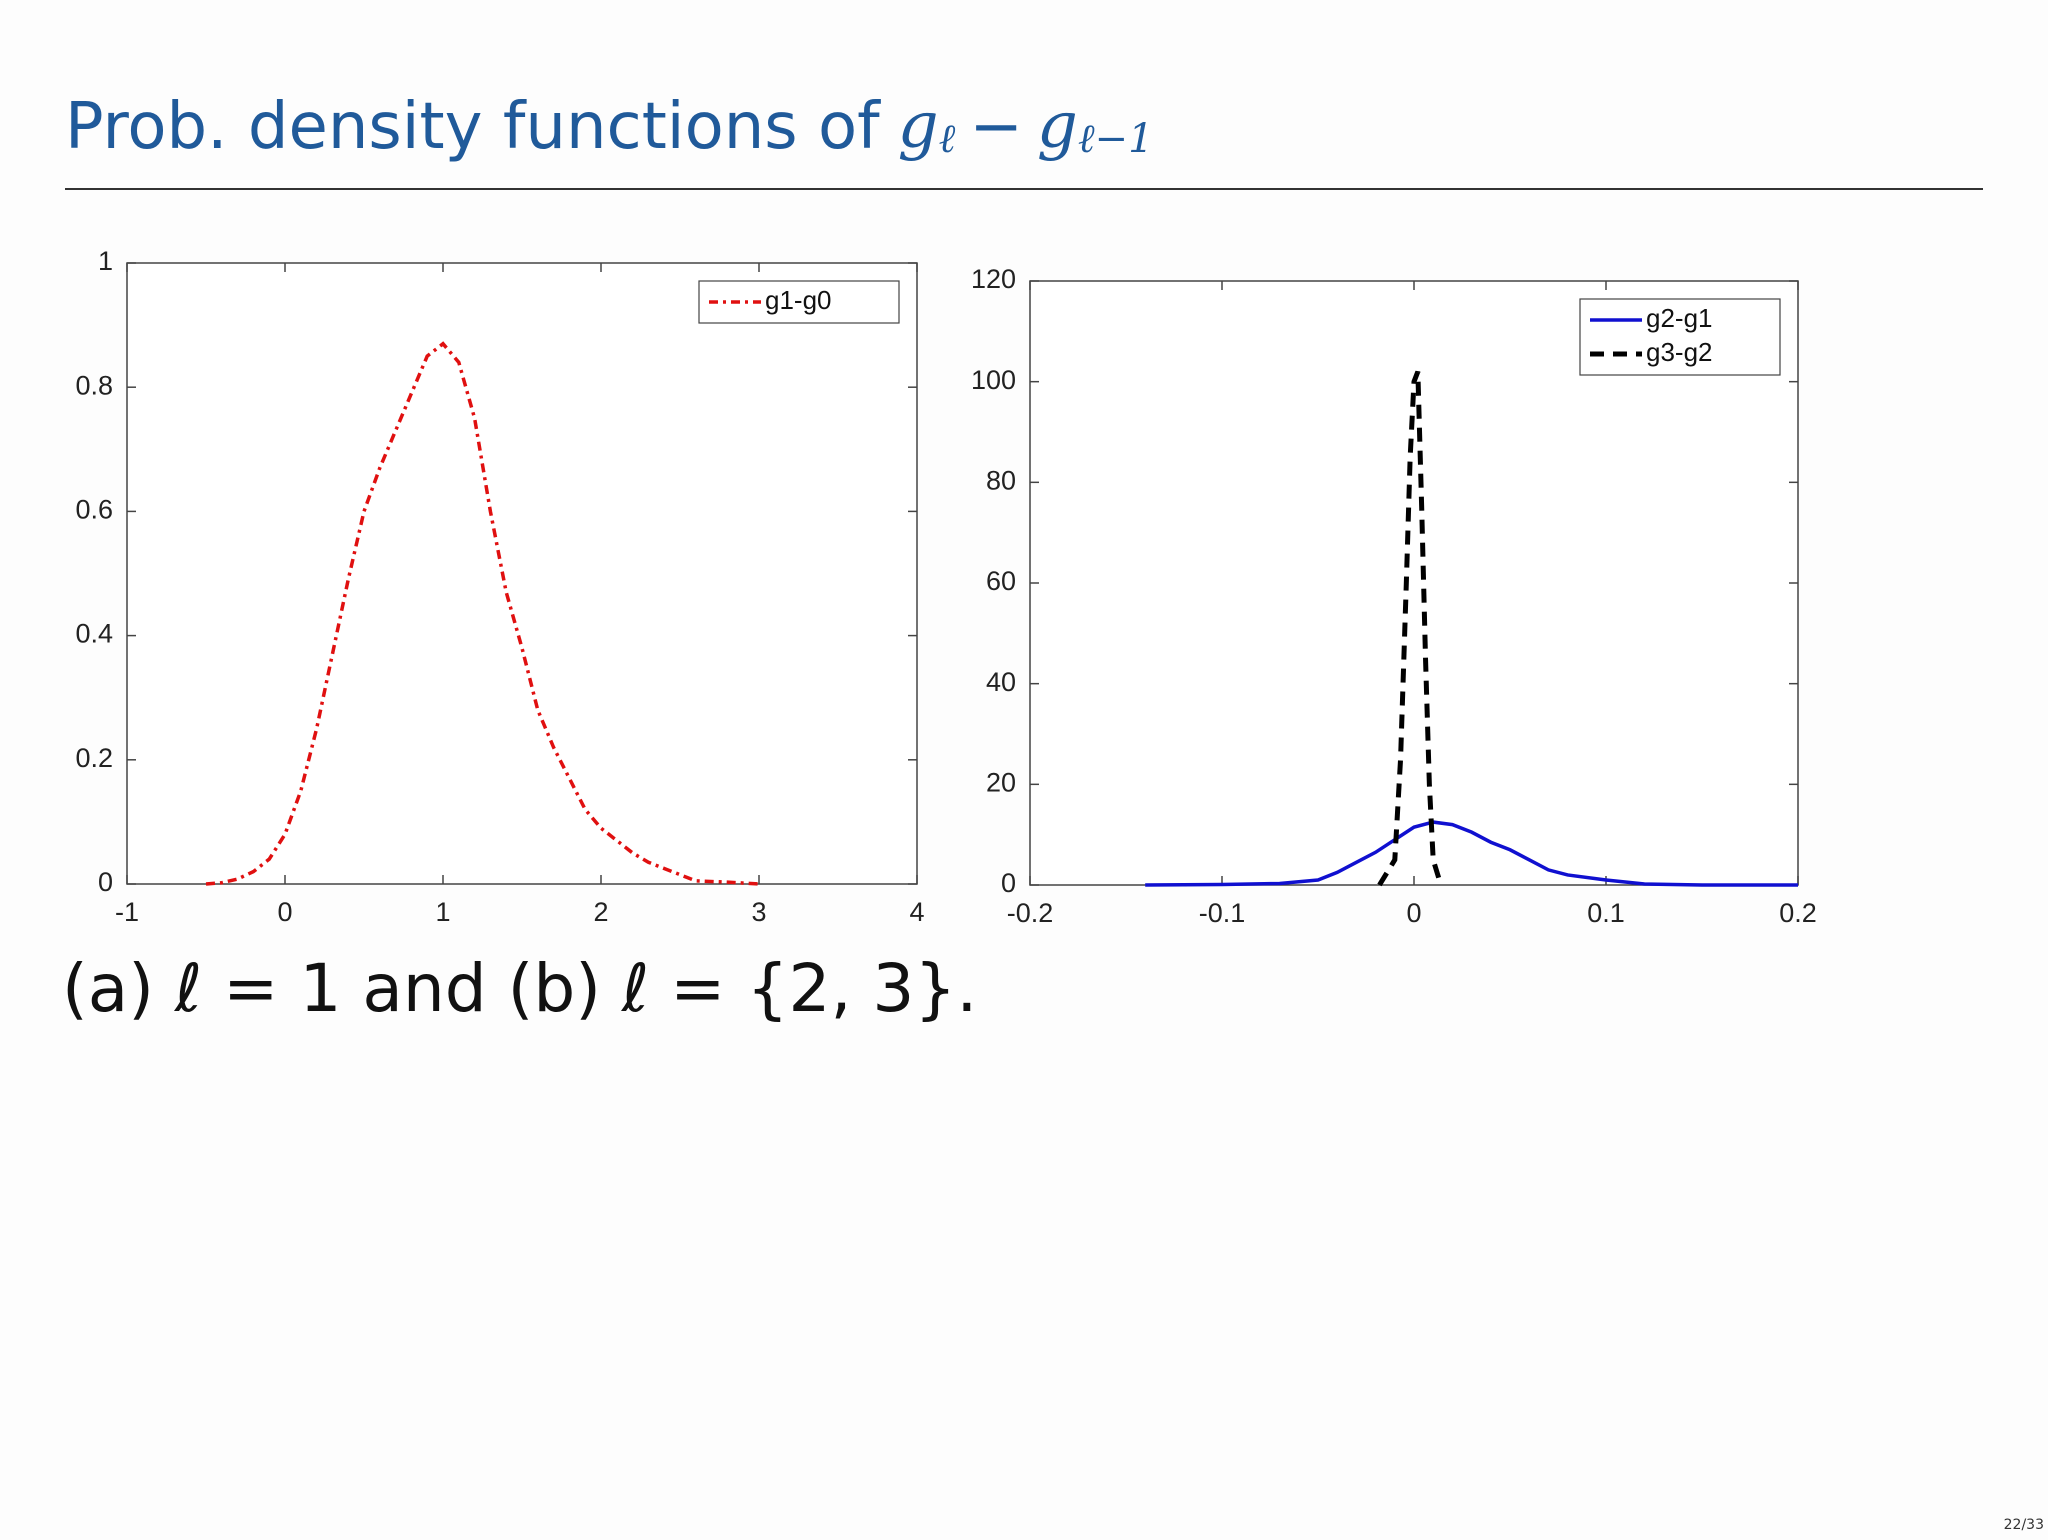 The height and width of the screenshot is (1540, 2048). I want to click on slide-title: Prob. density functions of gℓ − gℓ−1, so click(609, 126).